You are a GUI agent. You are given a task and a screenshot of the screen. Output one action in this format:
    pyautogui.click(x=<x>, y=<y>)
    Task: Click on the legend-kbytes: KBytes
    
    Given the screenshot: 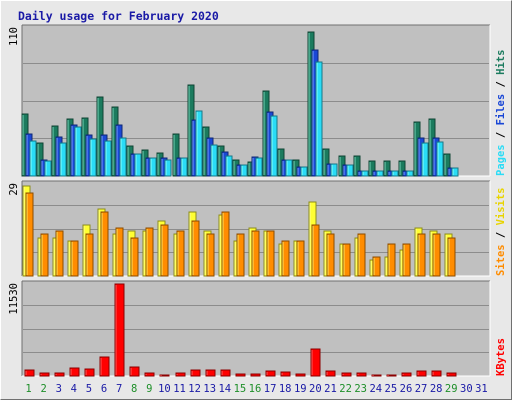 What is the action you would take?
    pyautogui.click(x=501, y=357)
    